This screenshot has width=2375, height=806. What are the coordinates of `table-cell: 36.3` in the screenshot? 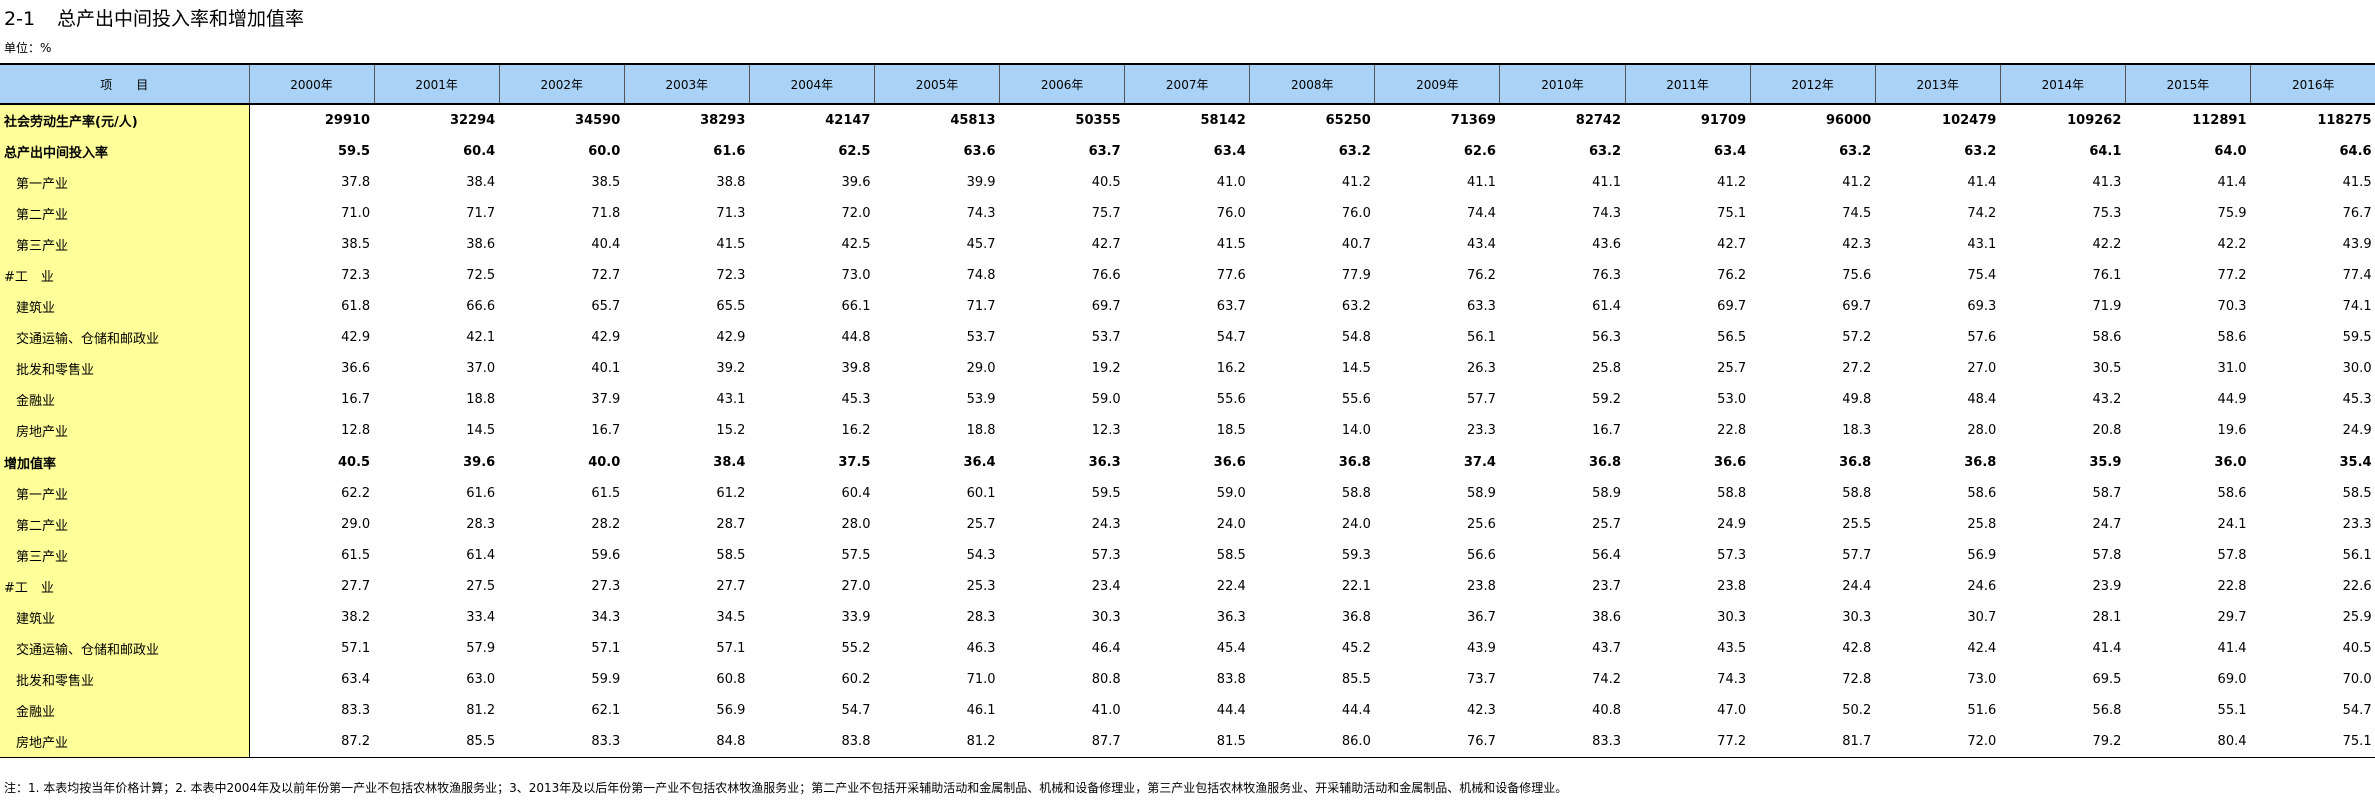 It's located at (1104, 462).